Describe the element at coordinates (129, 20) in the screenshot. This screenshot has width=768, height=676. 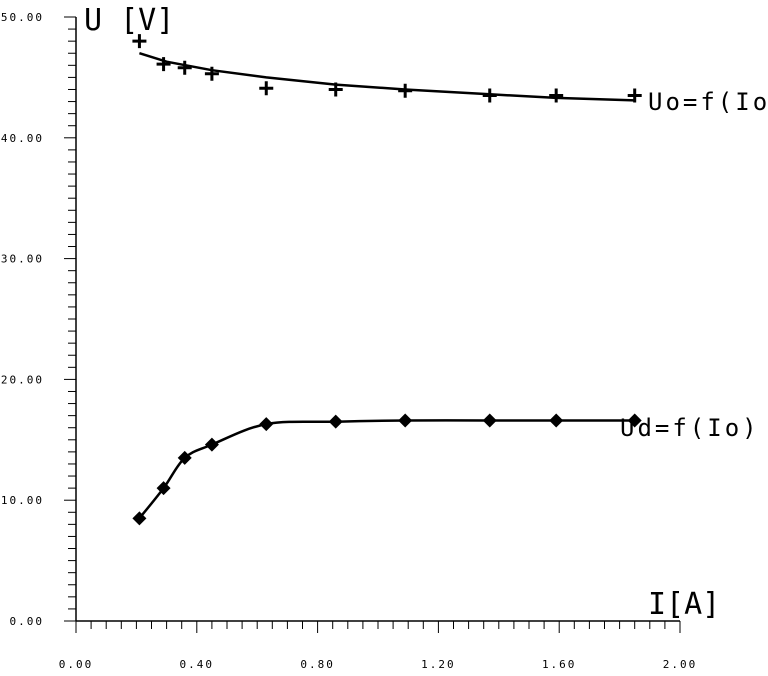
I see `y-axis-title: U [V]` at that location.